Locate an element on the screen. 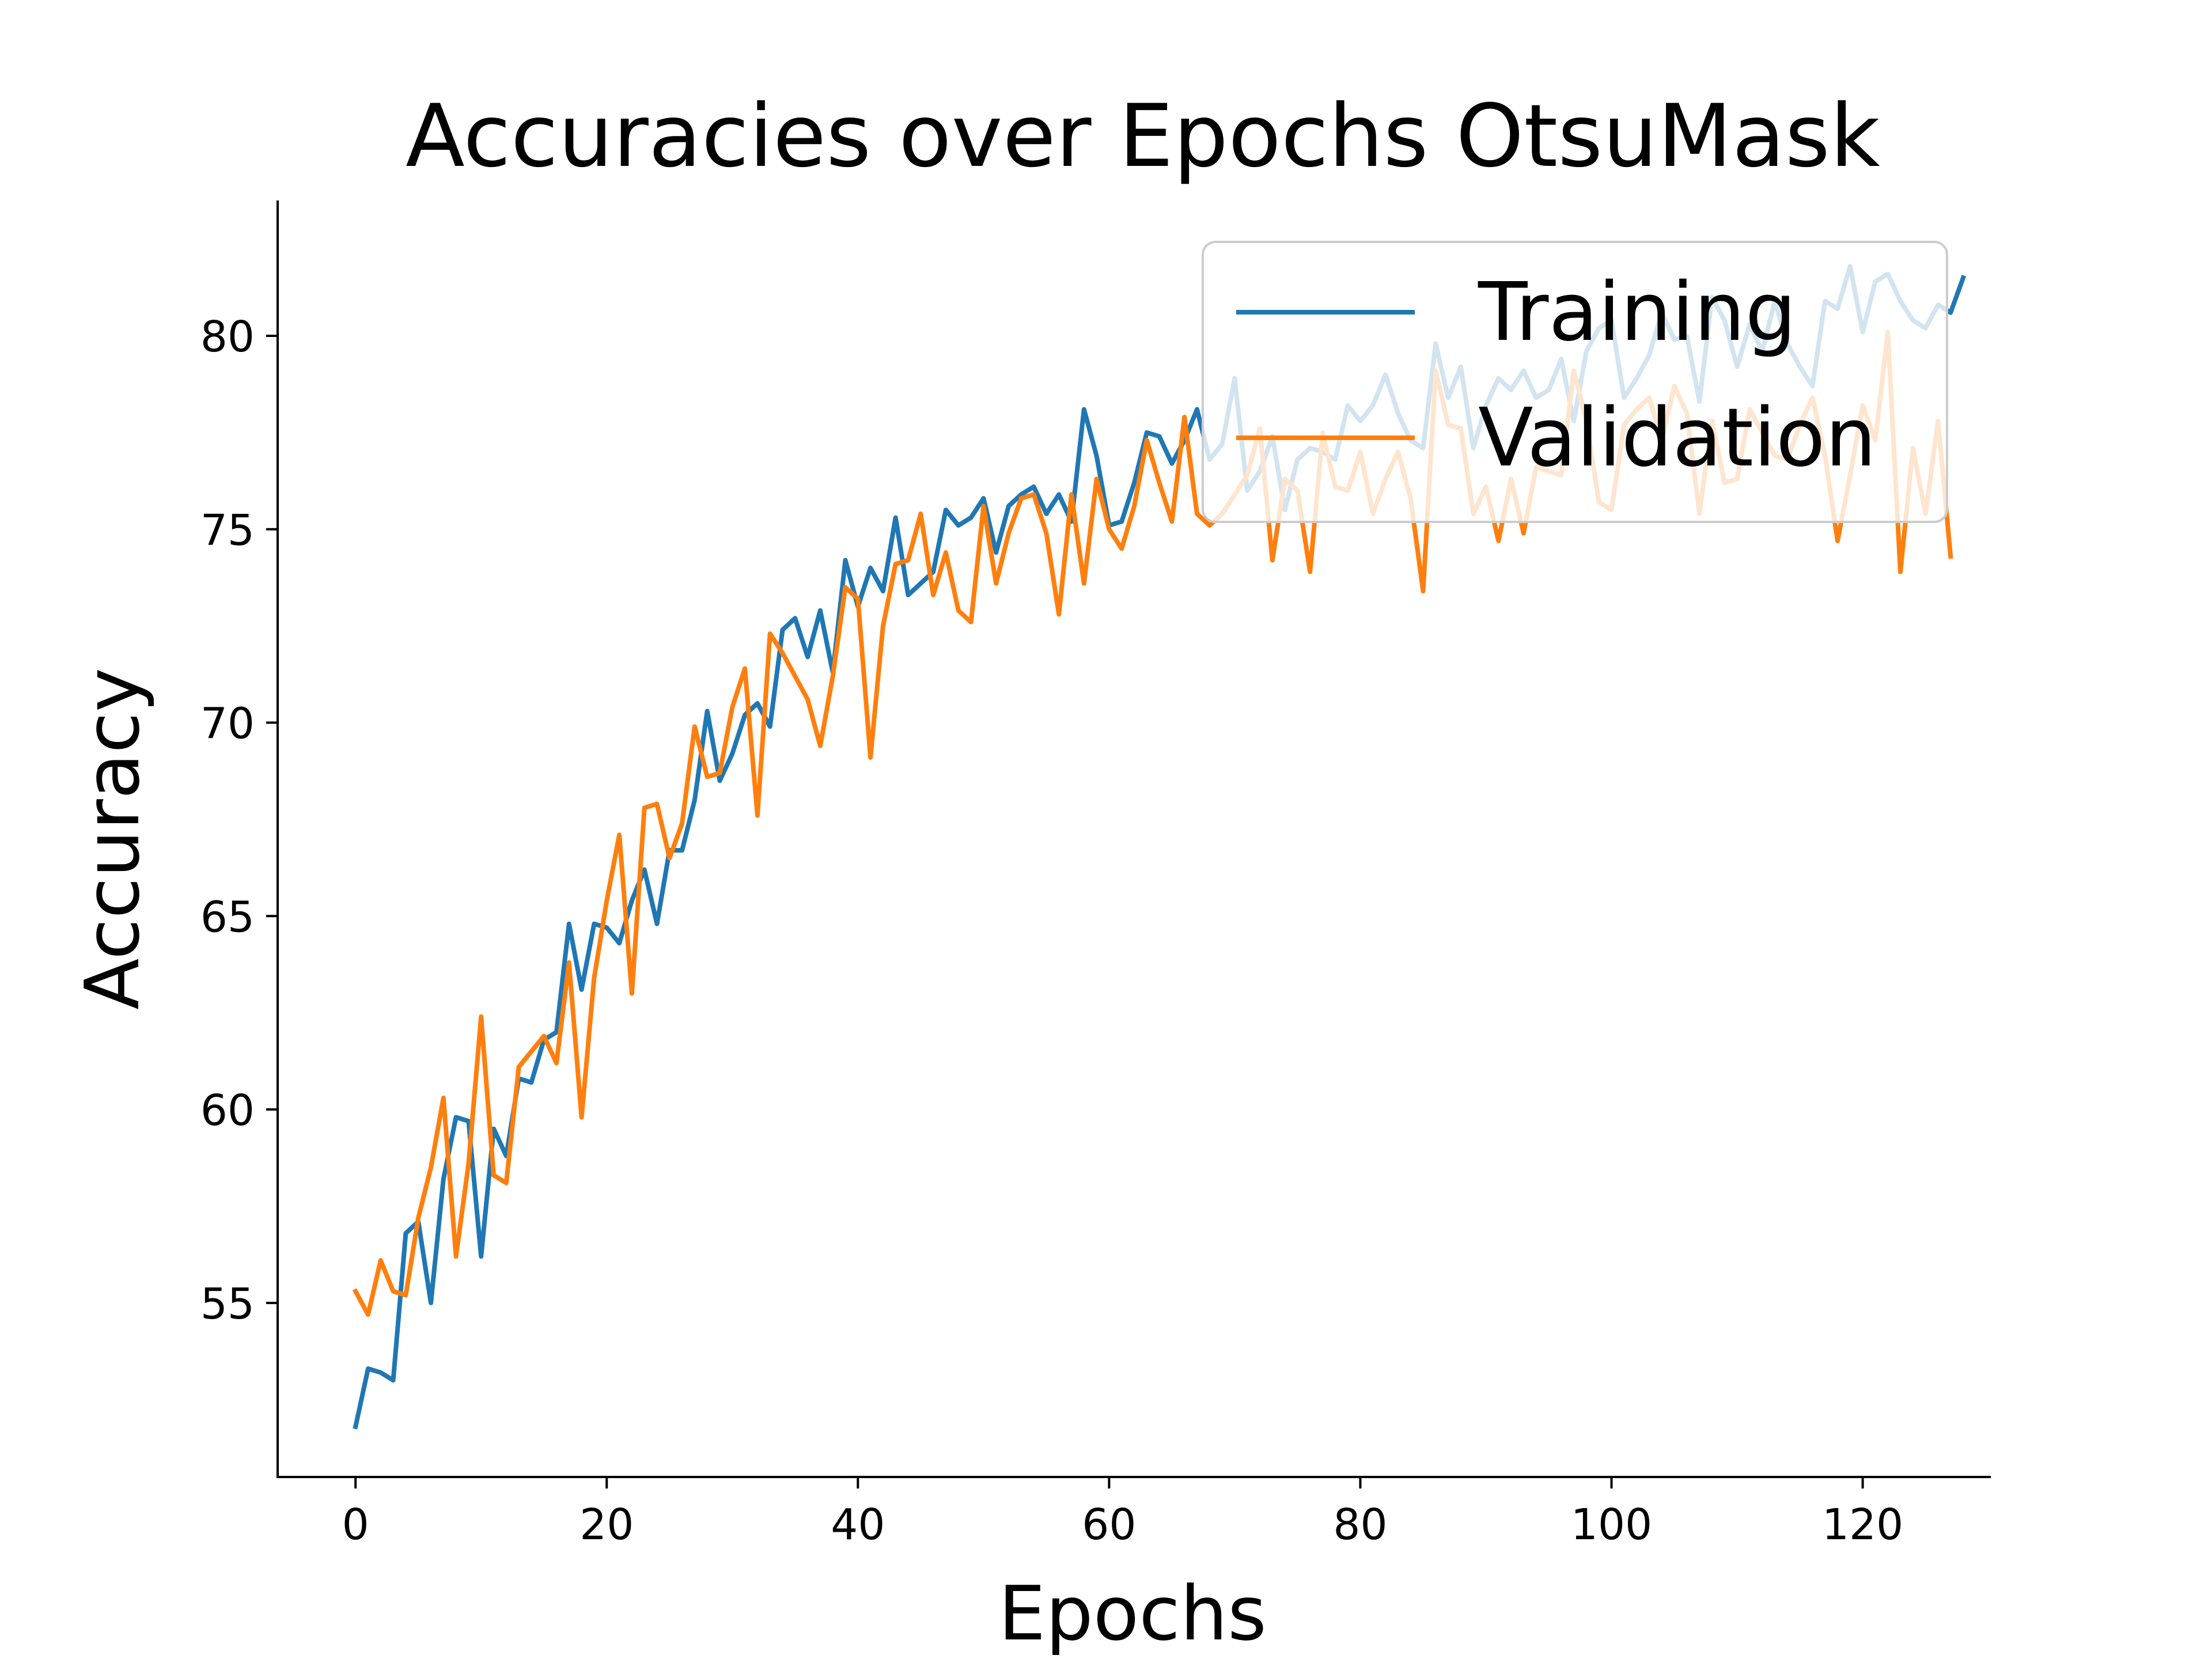  chart-title: Accuracies over Epochs OtsuMask is located at coordinates (1143, 136).